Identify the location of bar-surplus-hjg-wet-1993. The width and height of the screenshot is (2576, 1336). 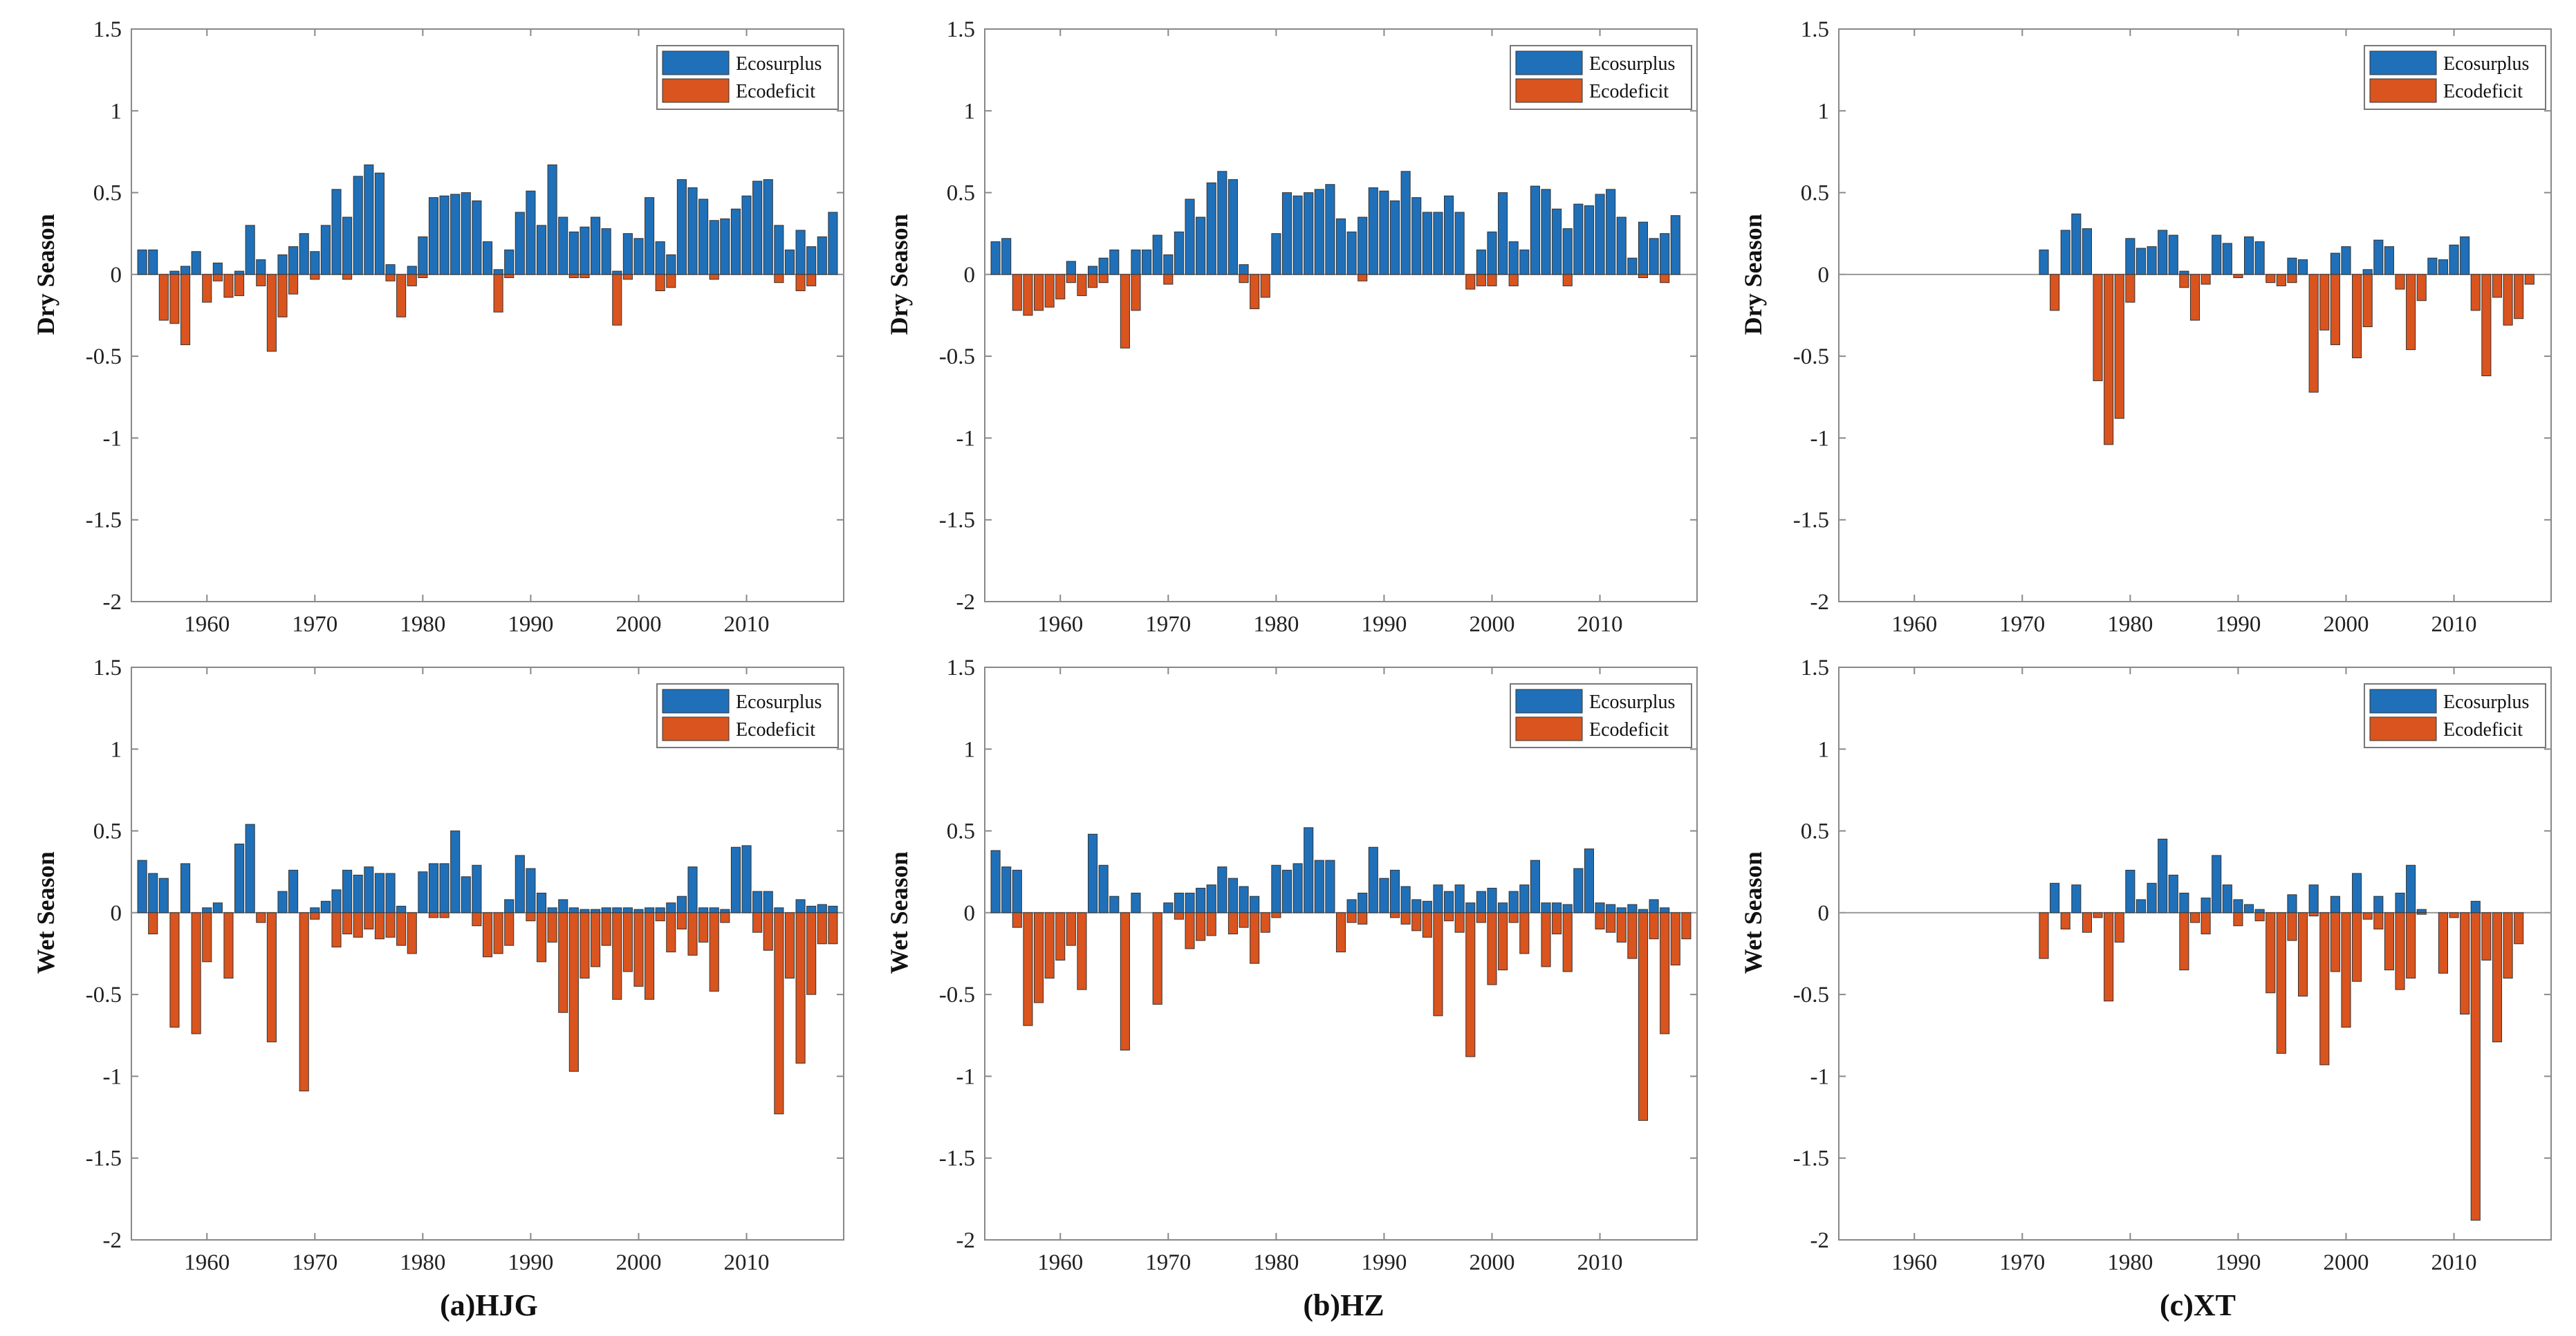
(563, 906).